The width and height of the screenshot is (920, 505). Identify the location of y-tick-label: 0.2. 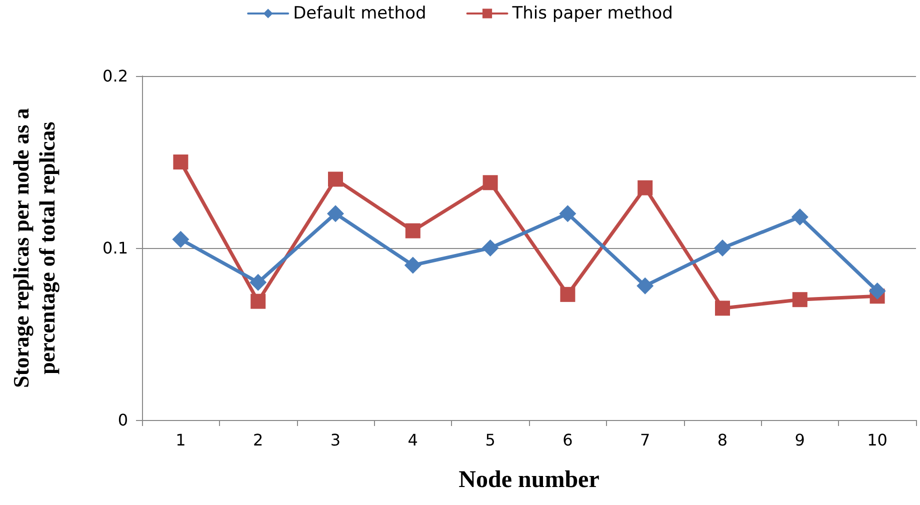
(115, 76).